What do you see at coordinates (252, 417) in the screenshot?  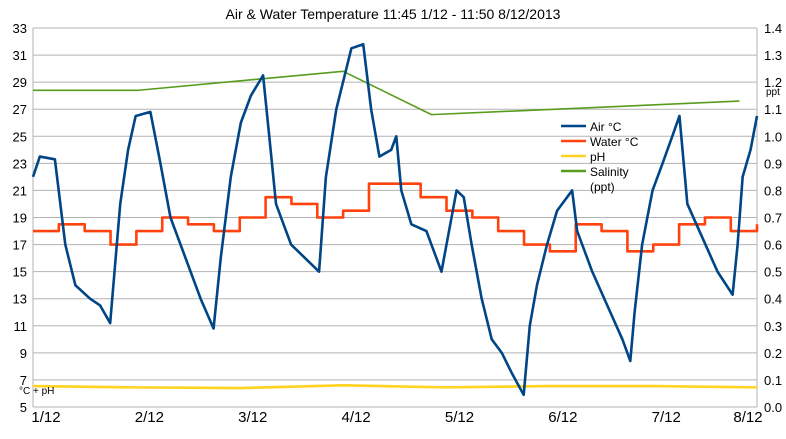 I see `x-tick-label: 3/12` at bounding box center [252, 417].